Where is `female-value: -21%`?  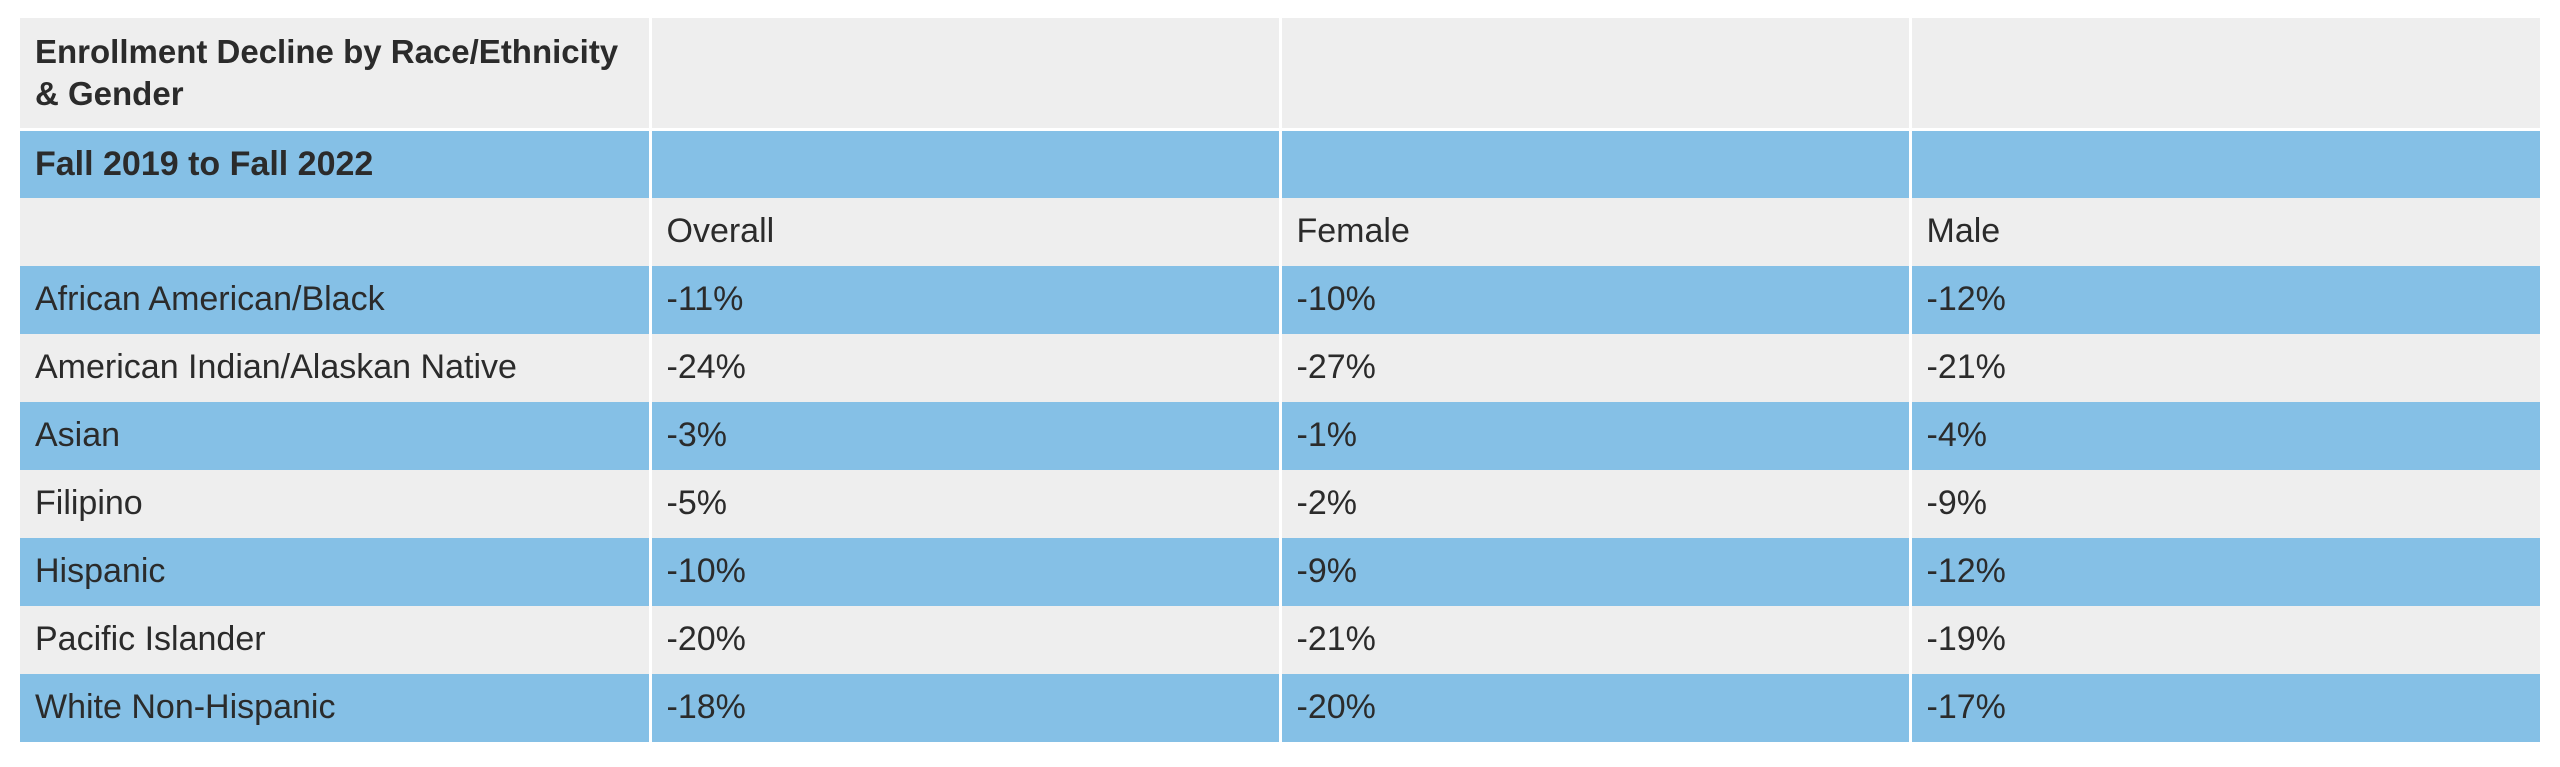 female-value: -21% is located at coordinates (1596, 639).